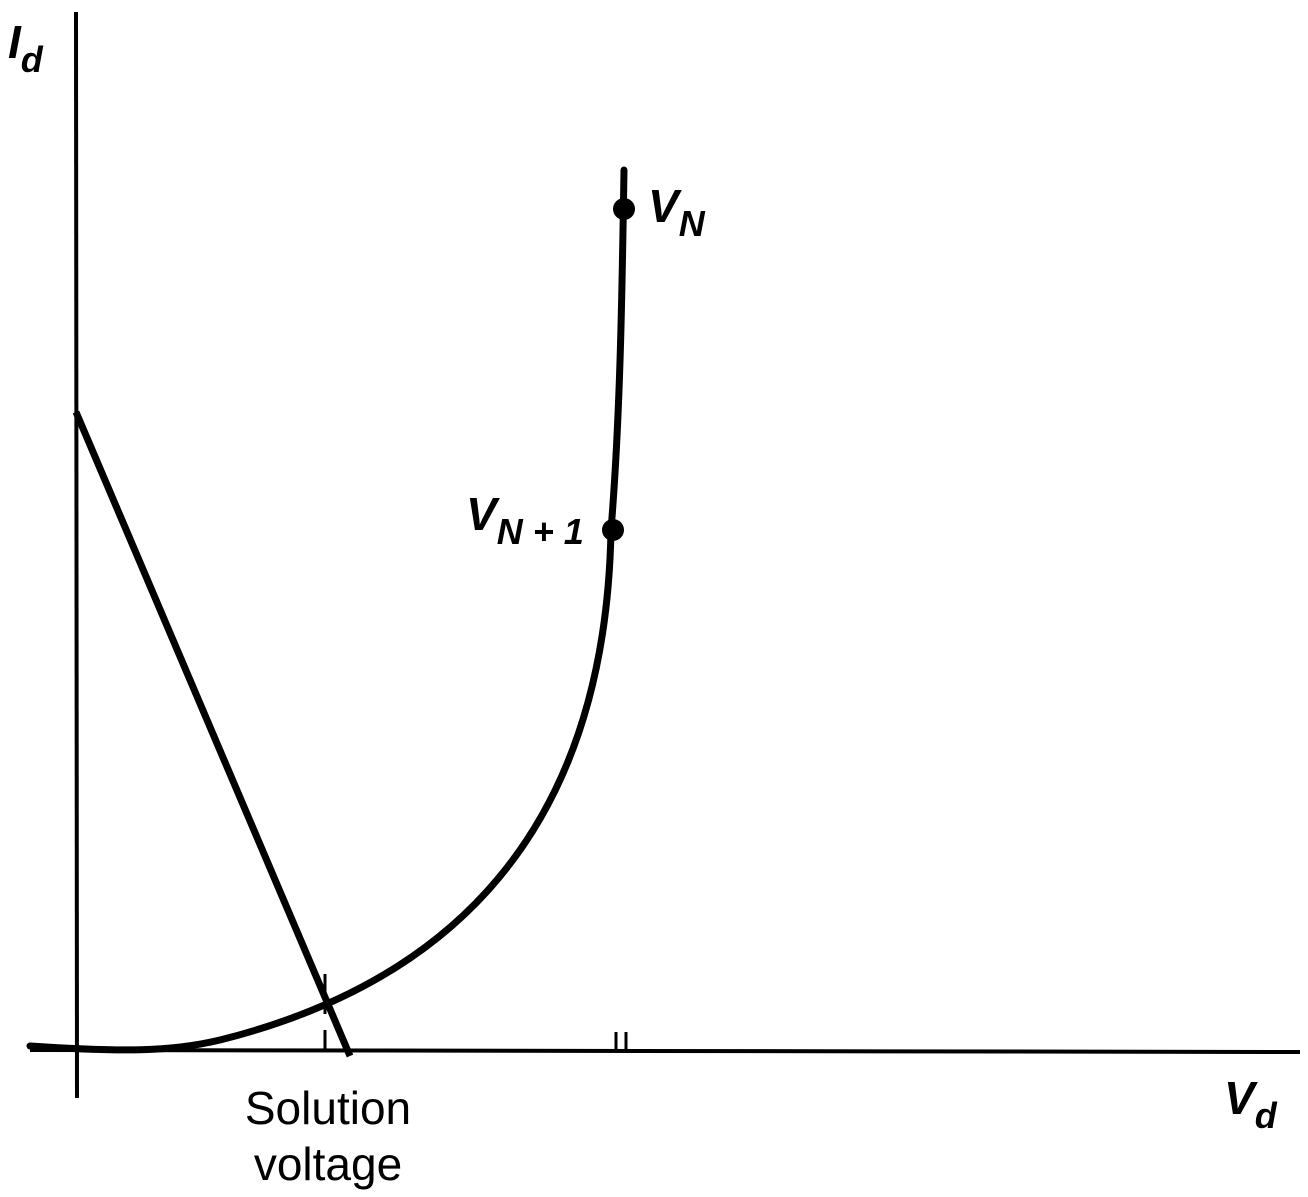  Describe the element at coordinates (483, 514) in the screenshot. I see `vn1-label-main: V` at that location.